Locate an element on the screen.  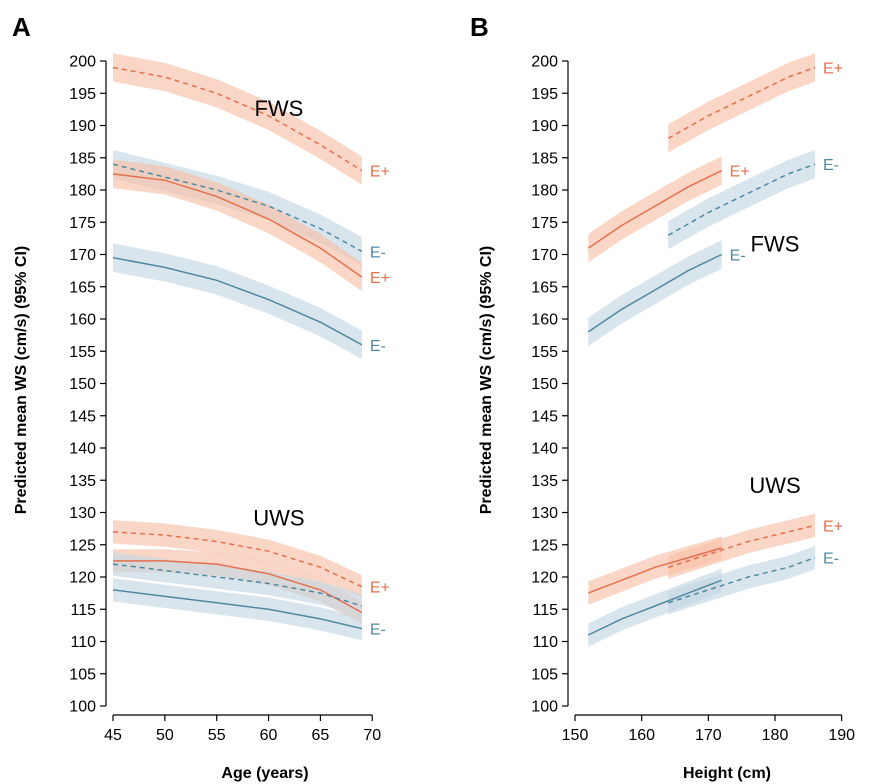
x-axis-title: Age (years) is located at coordinates (264, 773).